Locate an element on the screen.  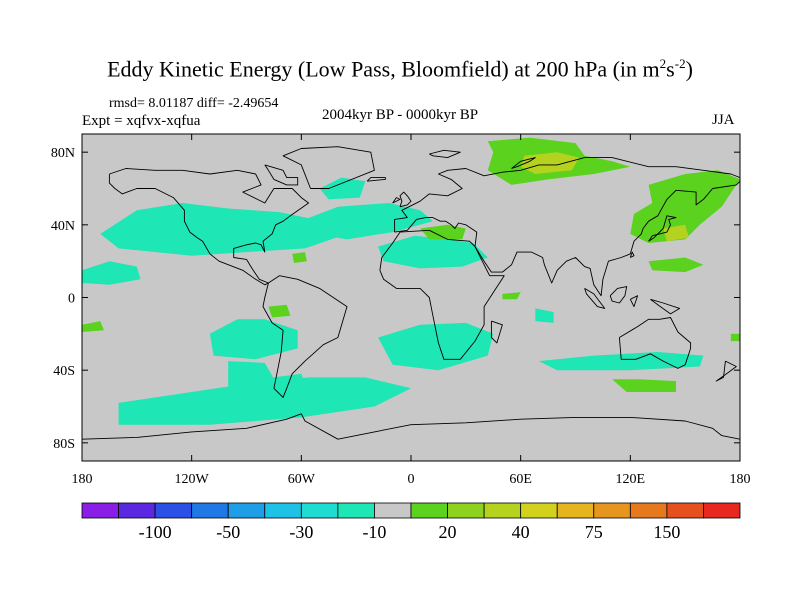
period-label: 2004kyr BP - 0000kyr BP is located at coordinates (400, 115).